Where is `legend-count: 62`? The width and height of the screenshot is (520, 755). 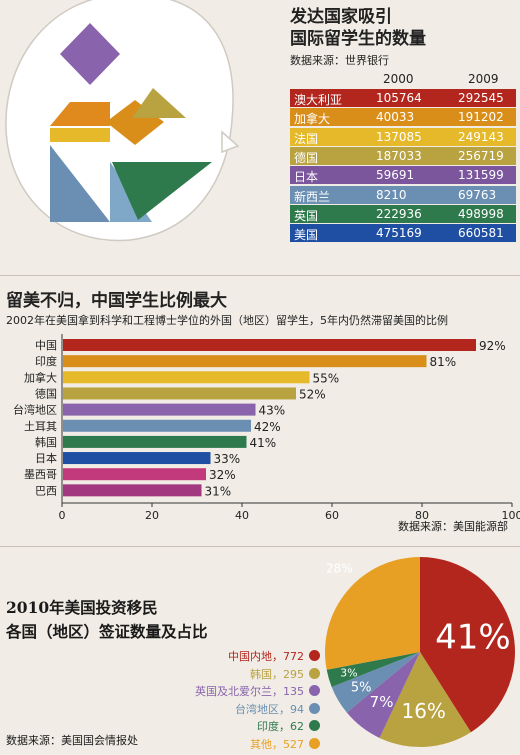 legend-count: 62 is located at coordinates (297, 726).